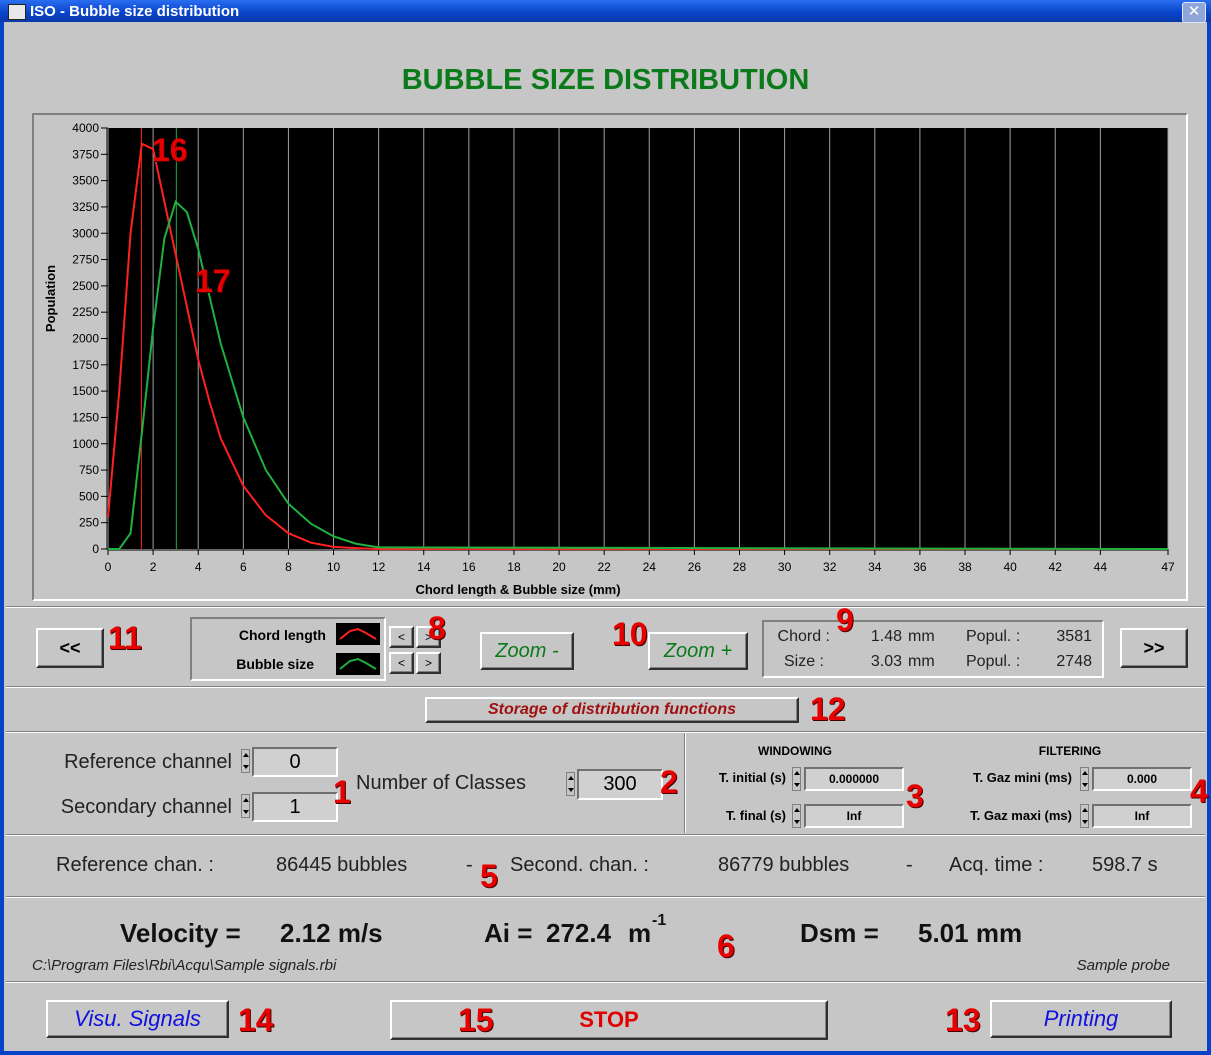  Describe the element at coordinates (517, 589) in the screenshot. I see `x-axis-label: Chord length & Bubble size (mm)` at that location.